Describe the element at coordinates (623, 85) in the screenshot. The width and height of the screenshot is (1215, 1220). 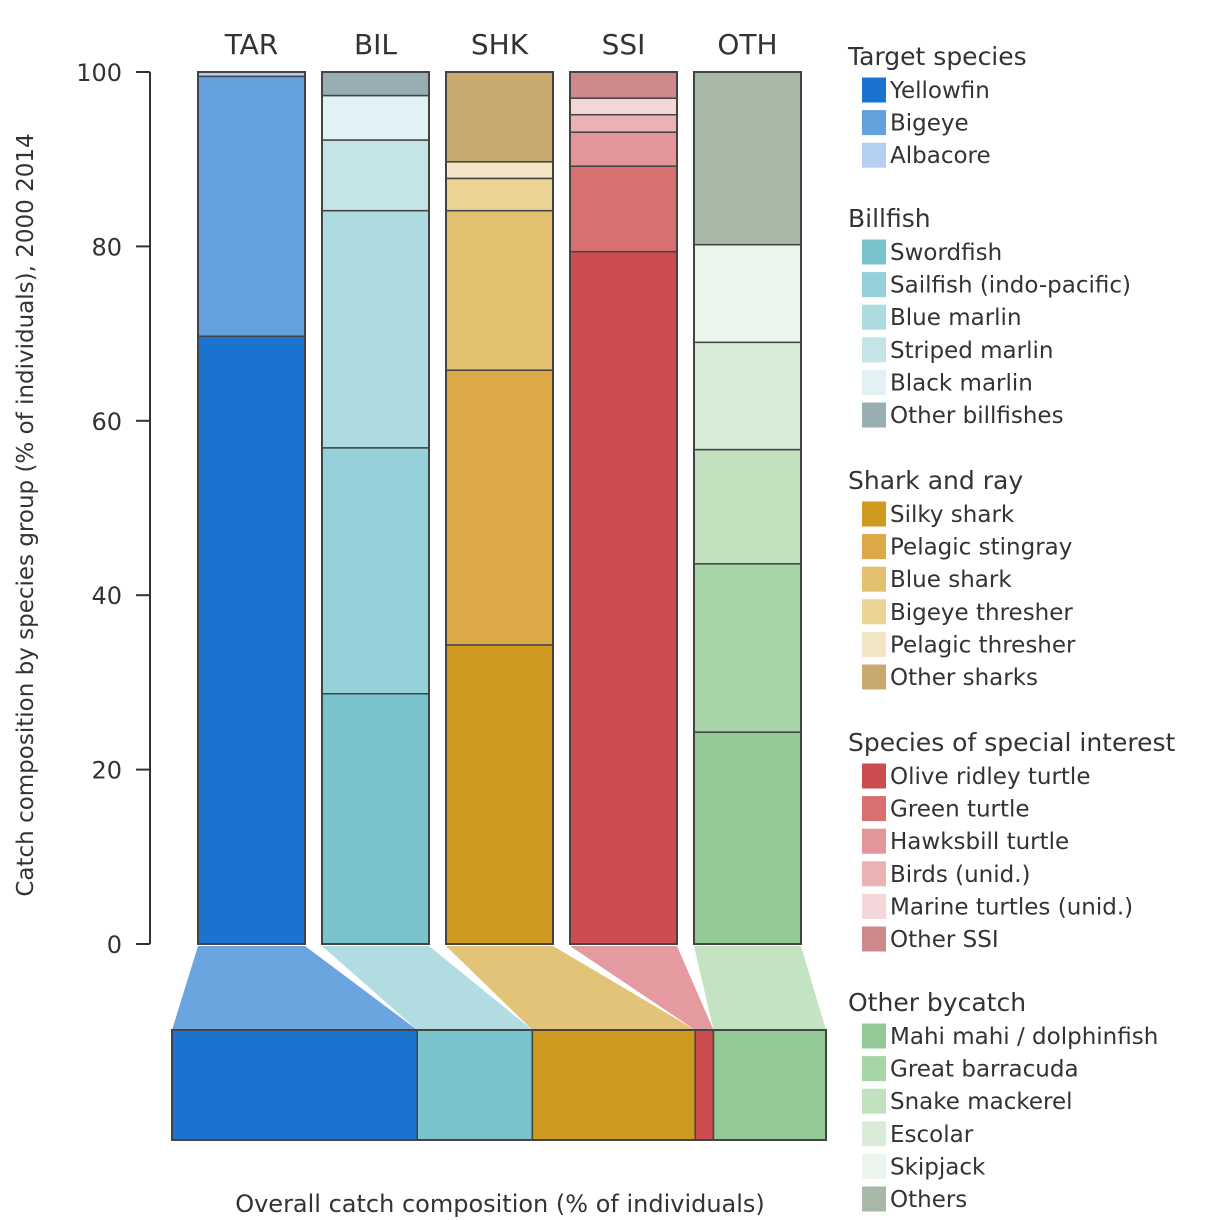
I see `segment-other-ssi` at that location.